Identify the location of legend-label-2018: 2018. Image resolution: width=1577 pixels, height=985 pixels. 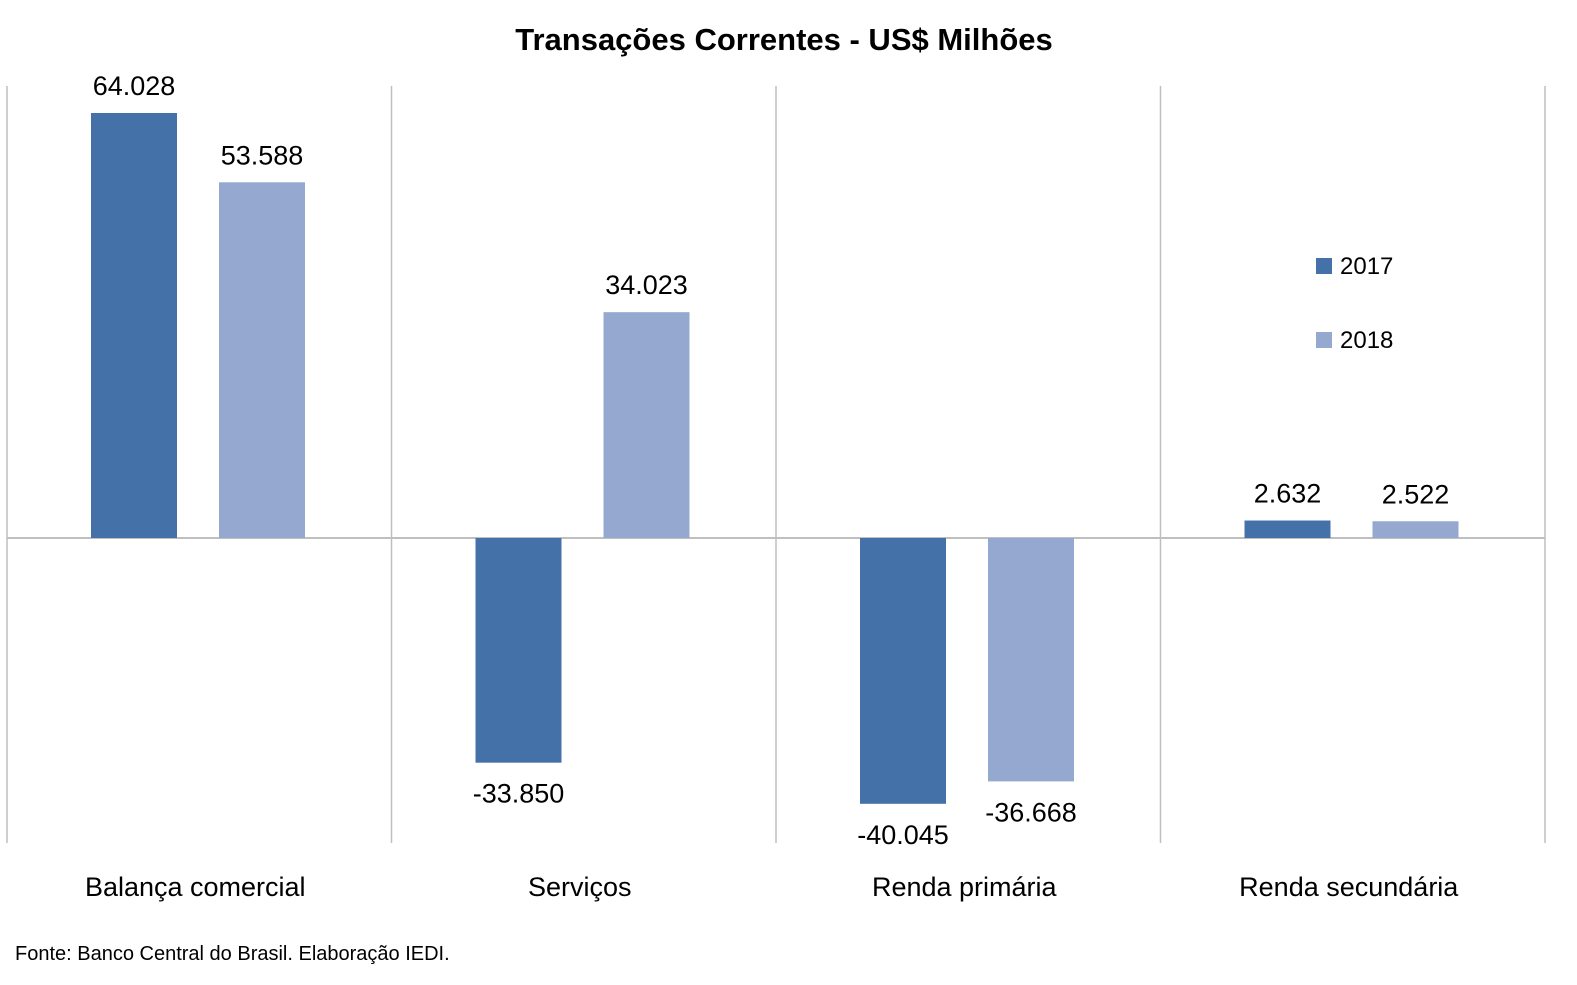
(1366, 340).